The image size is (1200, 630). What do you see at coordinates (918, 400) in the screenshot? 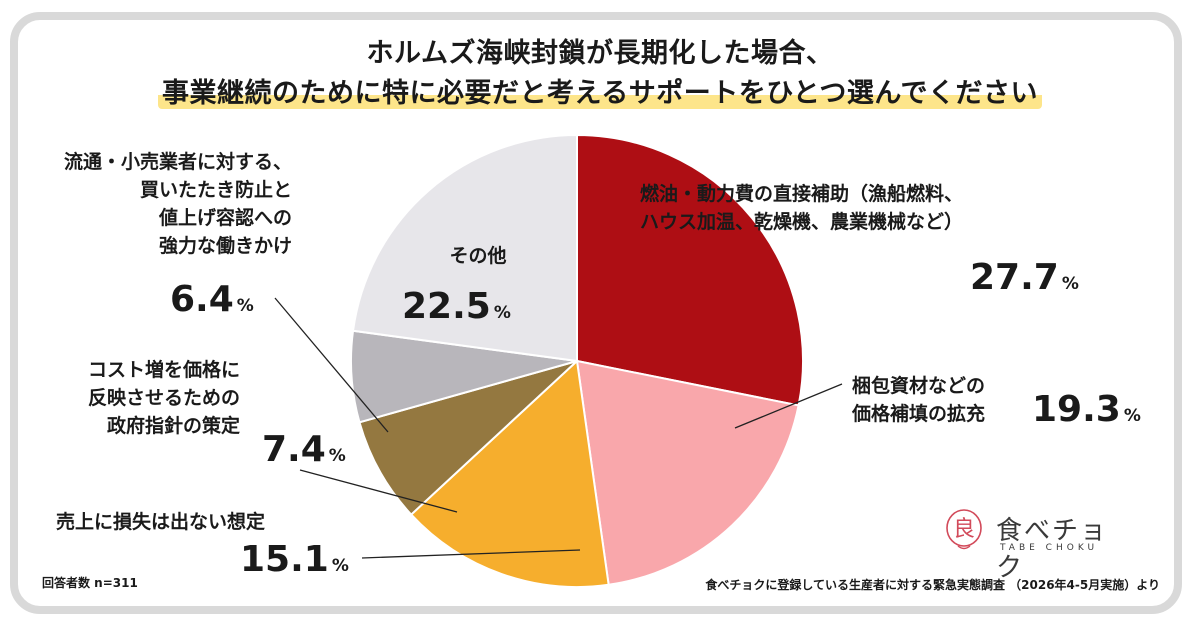
I see `slice-label-1: 梱包資材などの 価格補填の拡充` at bounding box center [918, 400].